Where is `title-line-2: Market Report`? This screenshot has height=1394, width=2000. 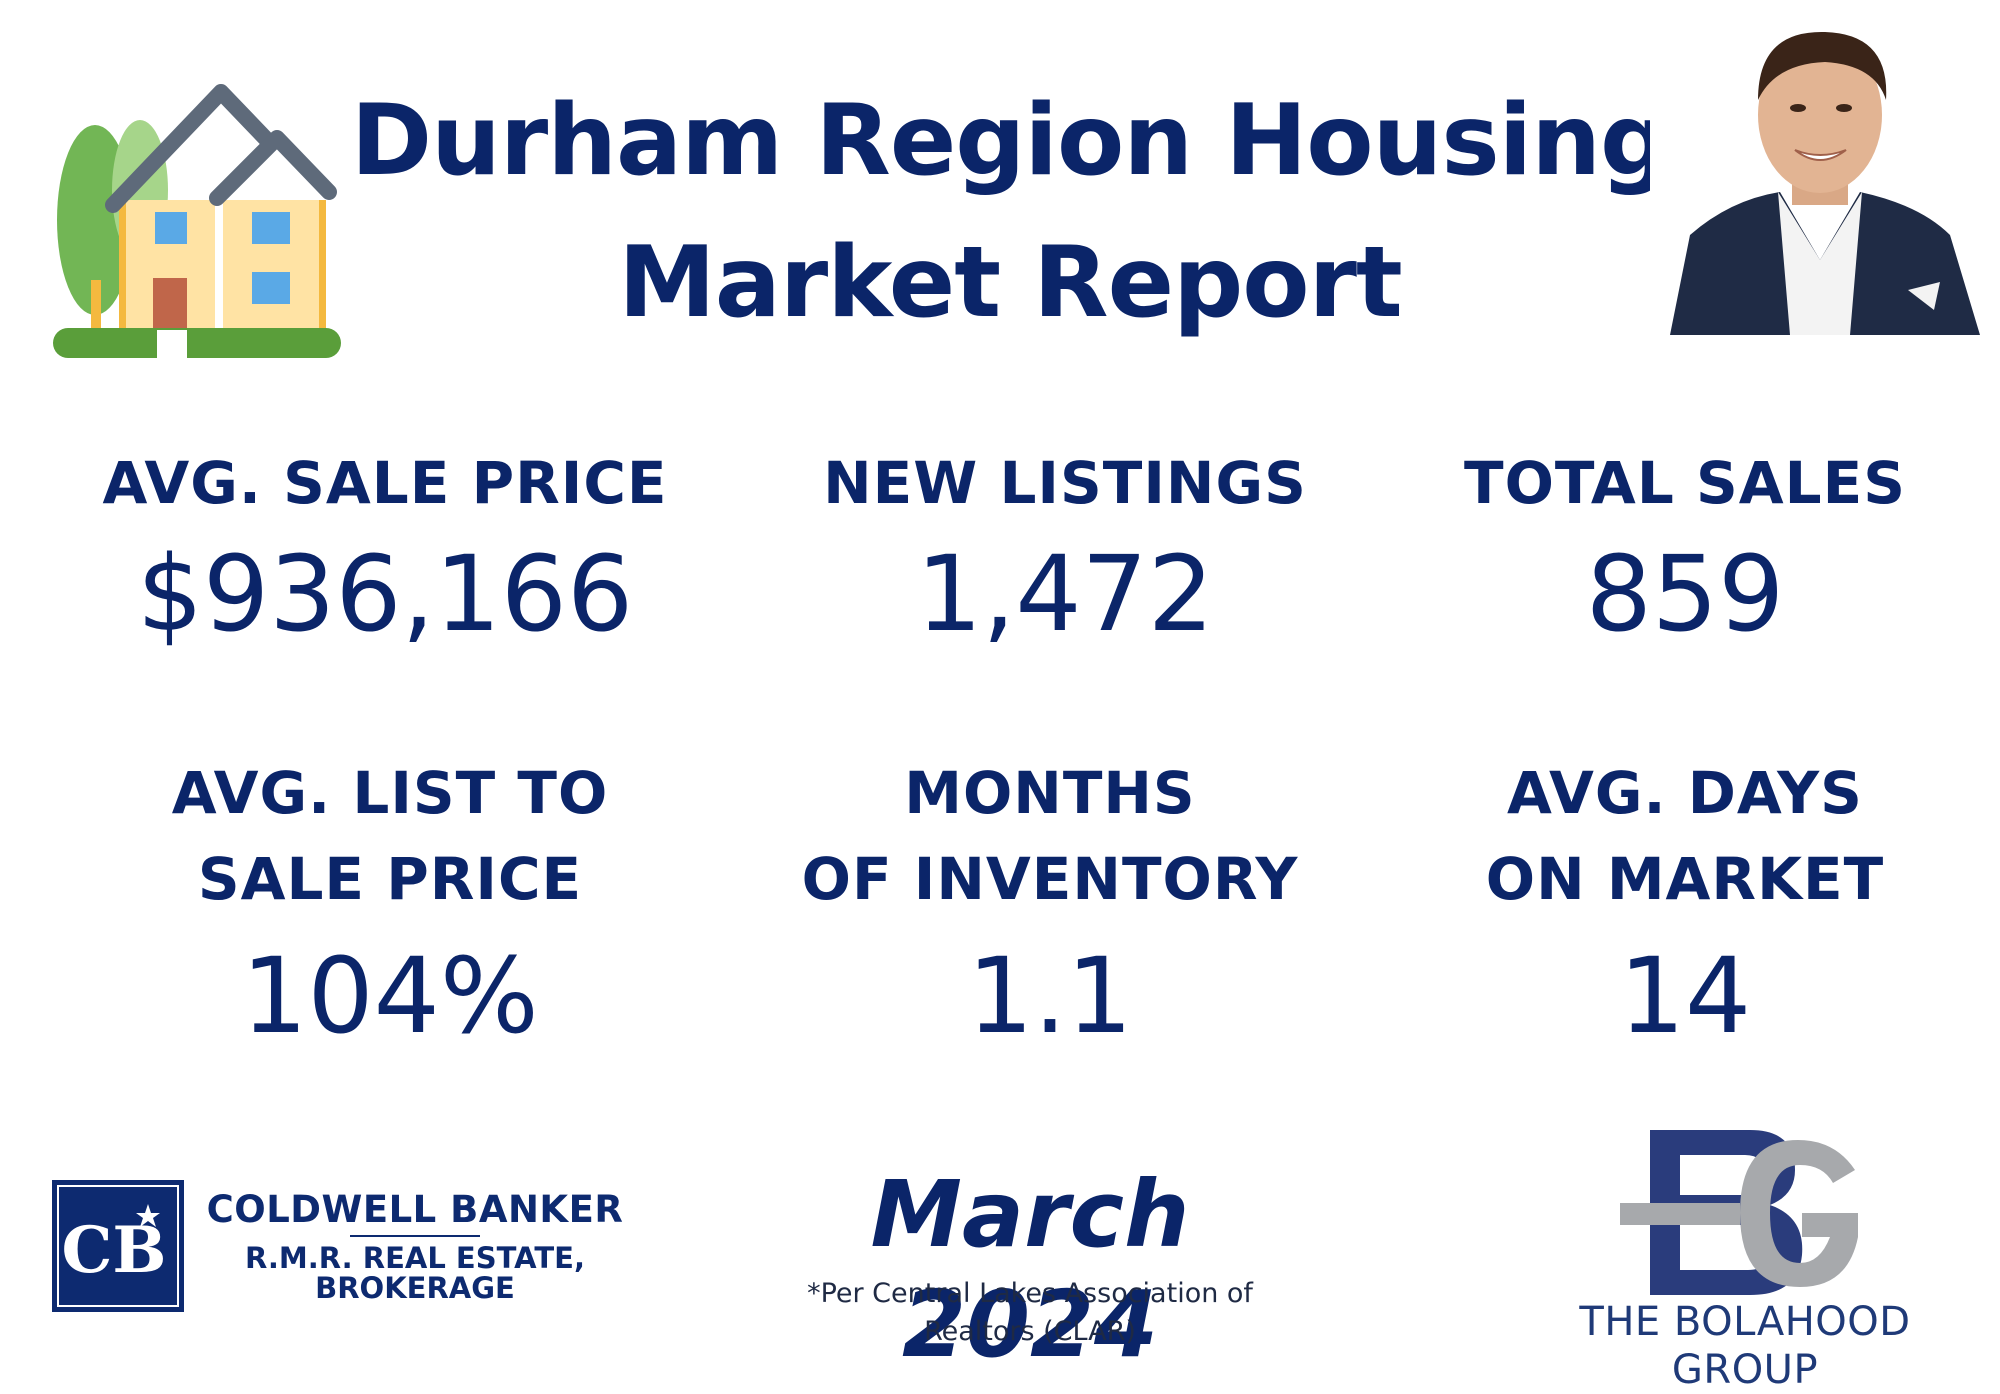
title-line-2: Market Report is located at coordinates (1010, 283).